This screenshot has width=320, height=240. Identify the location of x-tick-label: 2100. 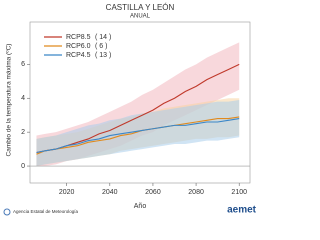
(239, 192).